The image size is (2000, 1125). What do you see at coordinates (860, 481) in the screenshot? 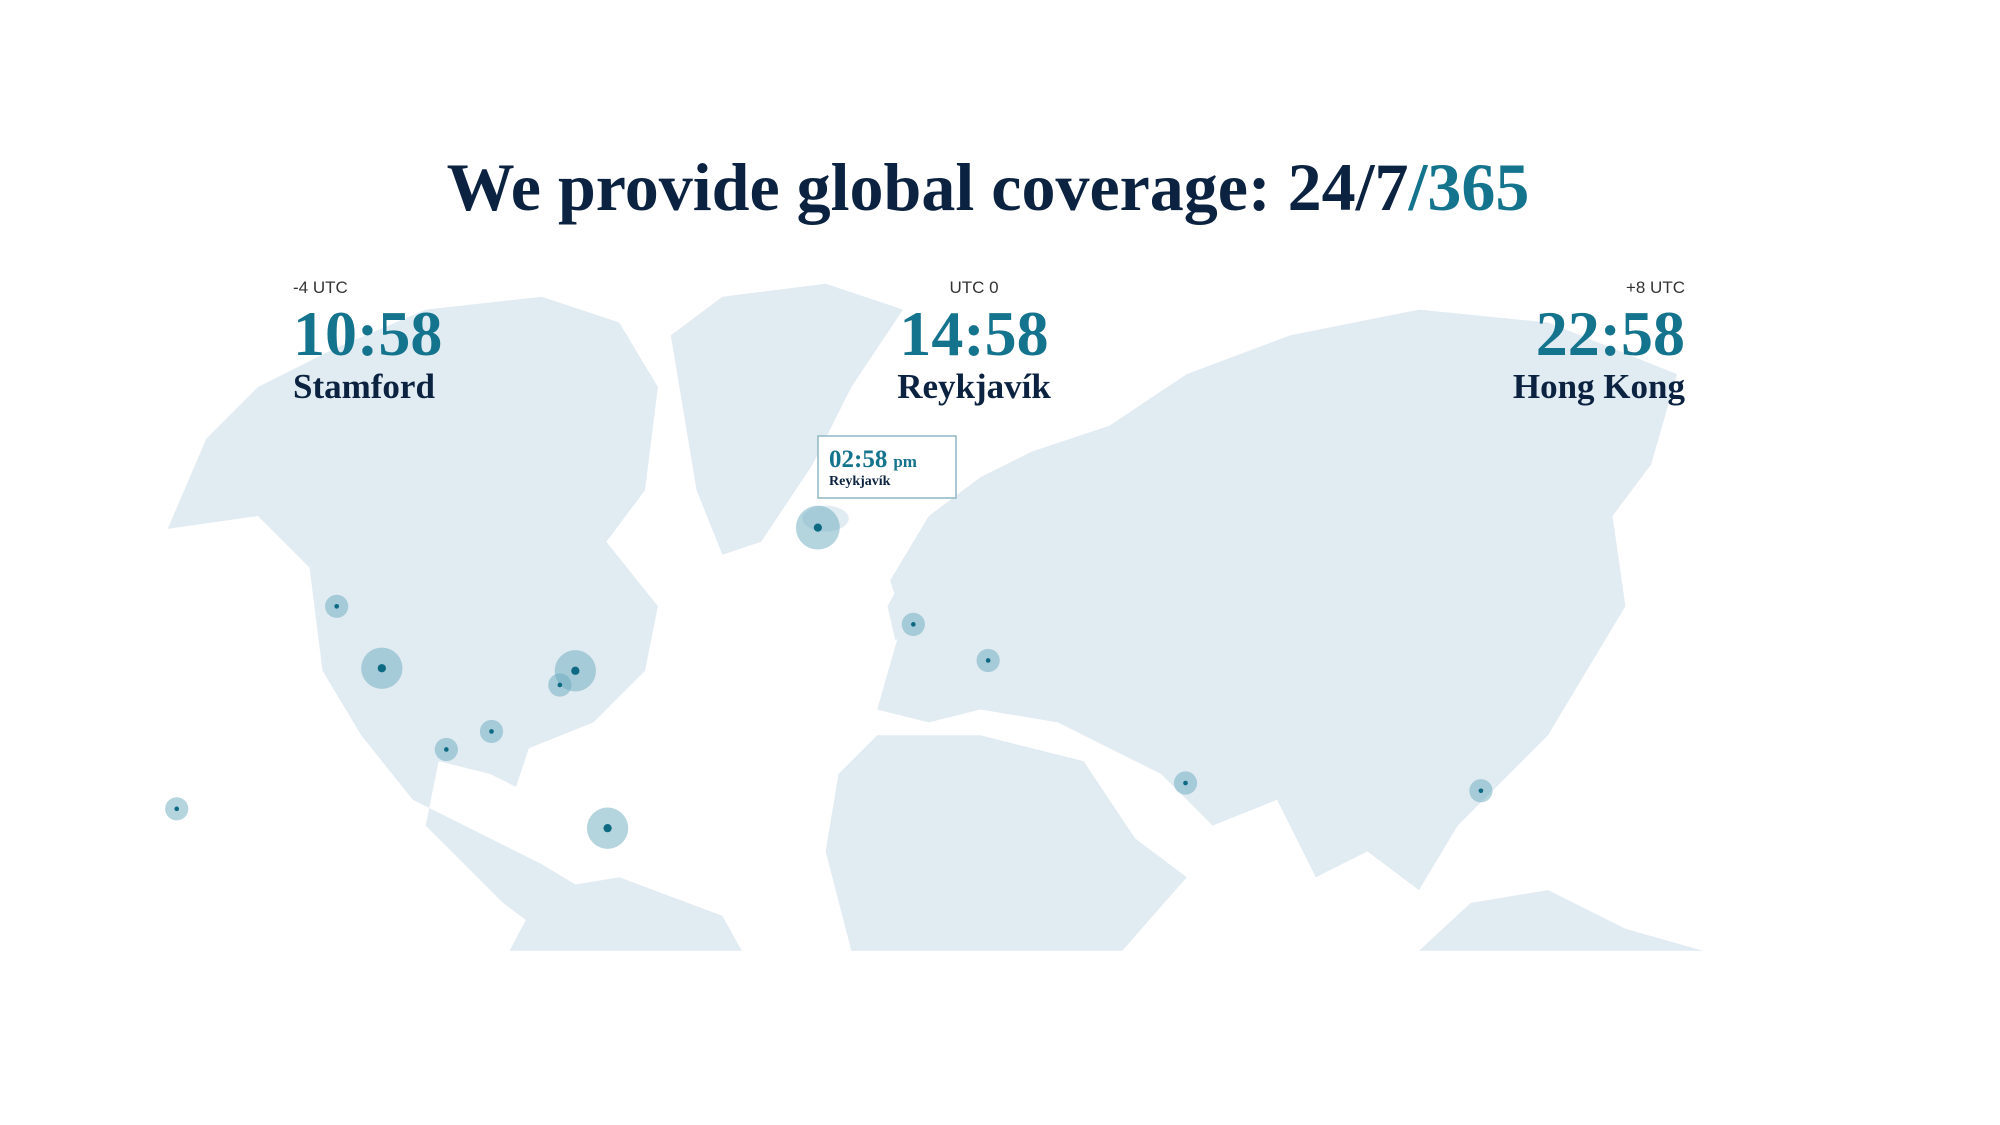
I see `tooltip-city: Reykjavík` at bounding box center [860, 481].